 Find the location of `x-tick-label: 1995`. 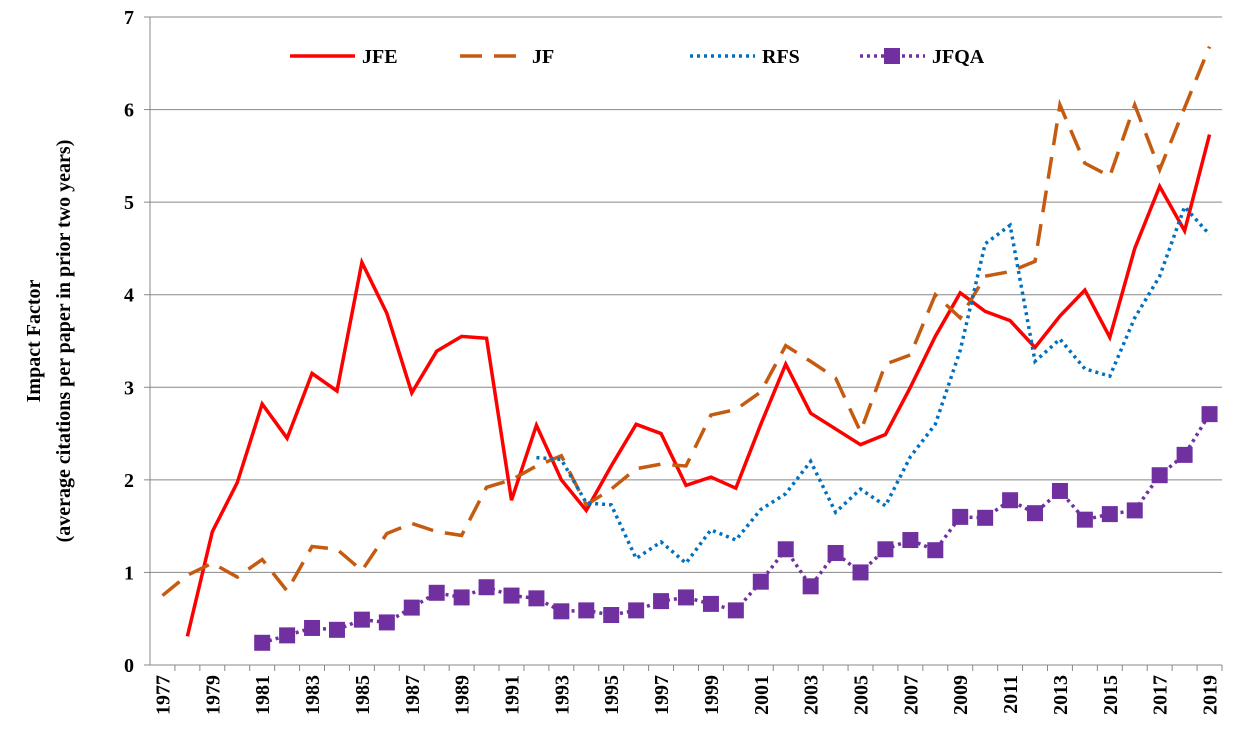

x-tick-label: 1995 is located at coordinates (612, 695).